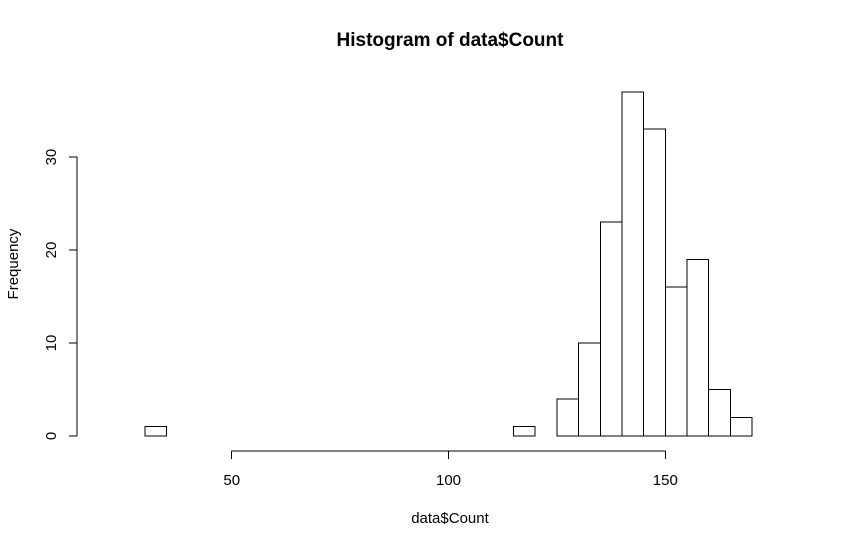  What do you see at coordinates (450, 469) in the screenshot?
I see `x-axis: 50 100 150` at bounding box center [450, 469].